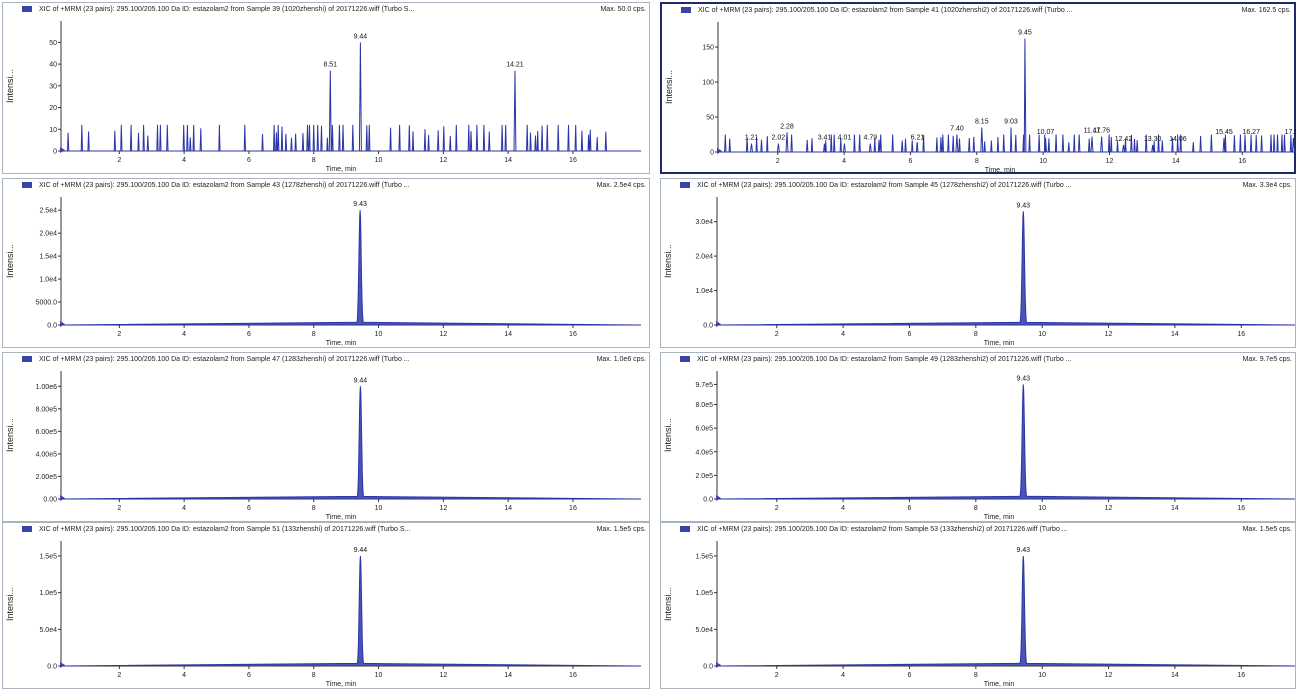 The width and height of the screenshot is (1296, 689). Describe the element at coordinates (704, 405) in the screenshot. I see `y-tick-label: 8.0e5` at that location.